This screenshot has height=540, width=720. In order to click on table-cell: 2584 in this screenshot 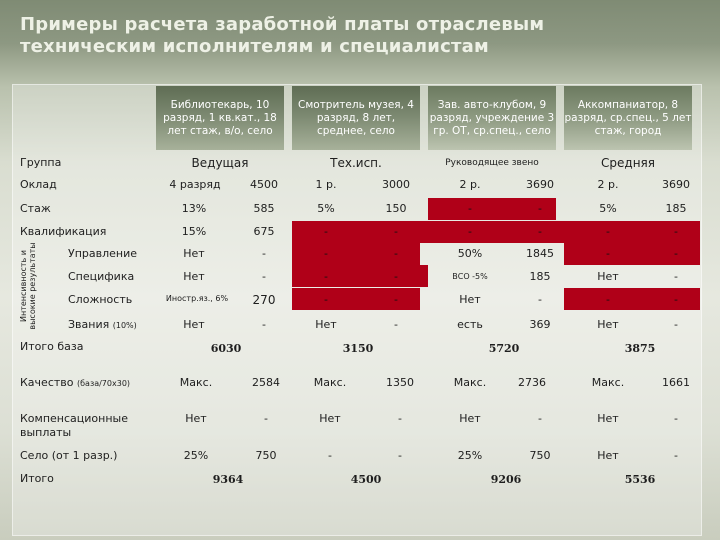, I will do `click(266, 382)`.